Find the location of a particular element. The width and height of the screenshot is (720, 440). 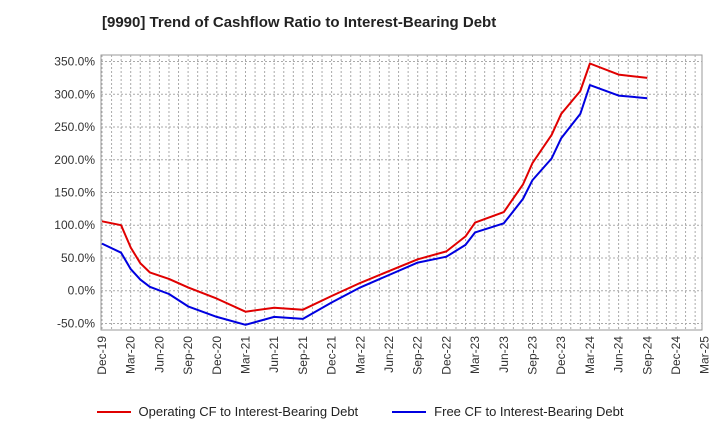

x-tick-label: Sep-20 is located at coordinates (188, 355).